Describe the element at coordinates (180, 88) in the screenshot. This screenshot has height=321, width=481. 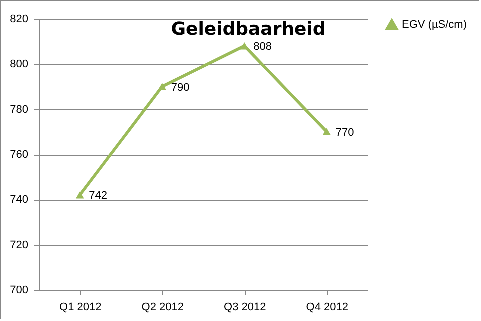
I see `data-label: 790` at that location.